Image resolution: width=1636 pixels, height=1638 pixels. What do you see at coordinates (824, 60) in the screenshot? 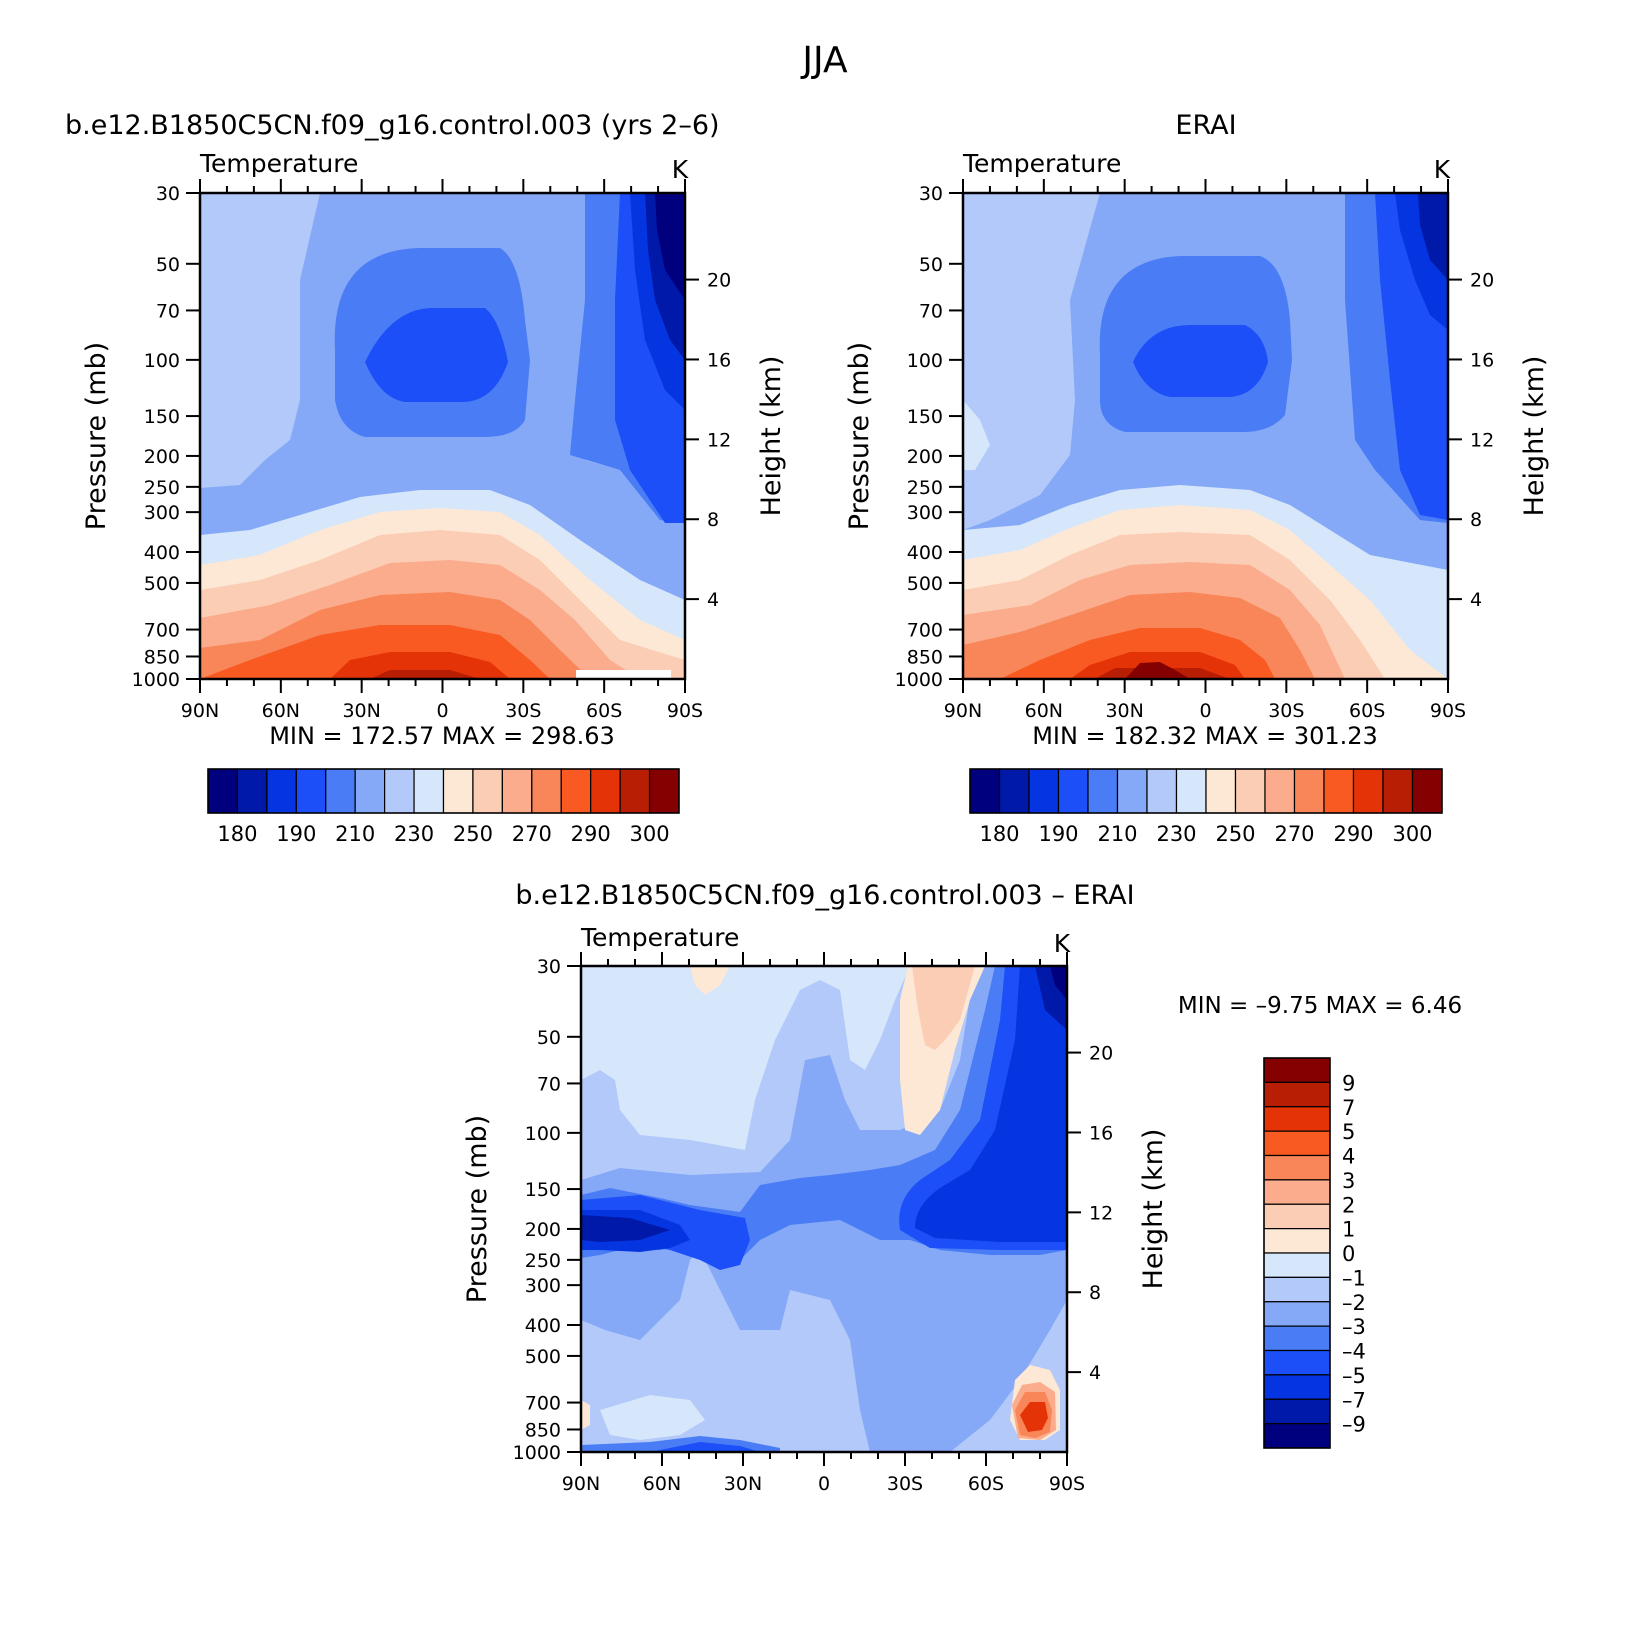
I see `figure-title: JJA` at bounding box center [824, 60].